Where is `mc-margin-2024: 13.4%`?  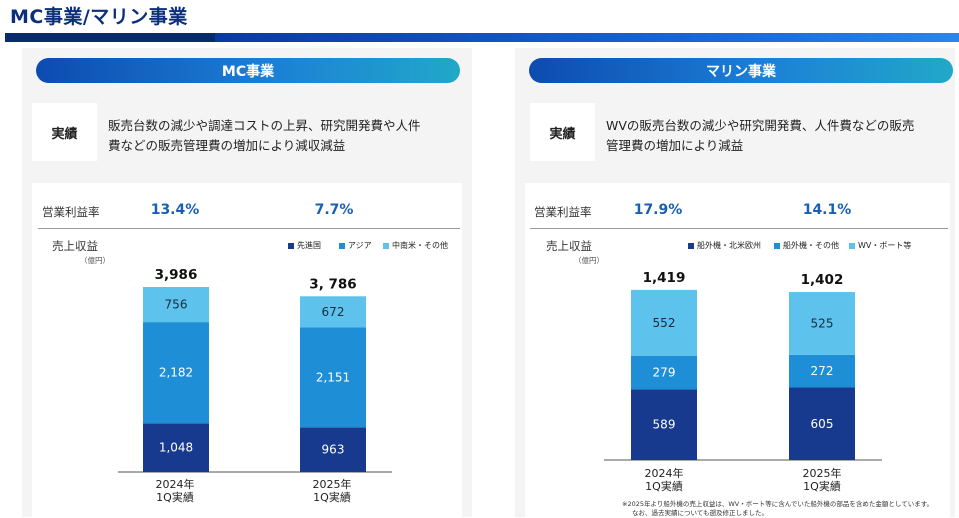
mc-margin-2024: 13.4% is located at coordinates (175, 210).